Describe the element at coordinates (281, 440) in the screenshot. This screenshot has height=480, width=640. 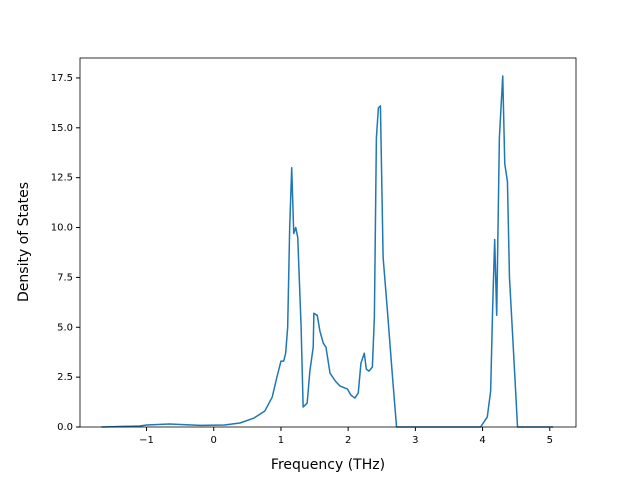
I see `x-tick-label: 1` at that location.